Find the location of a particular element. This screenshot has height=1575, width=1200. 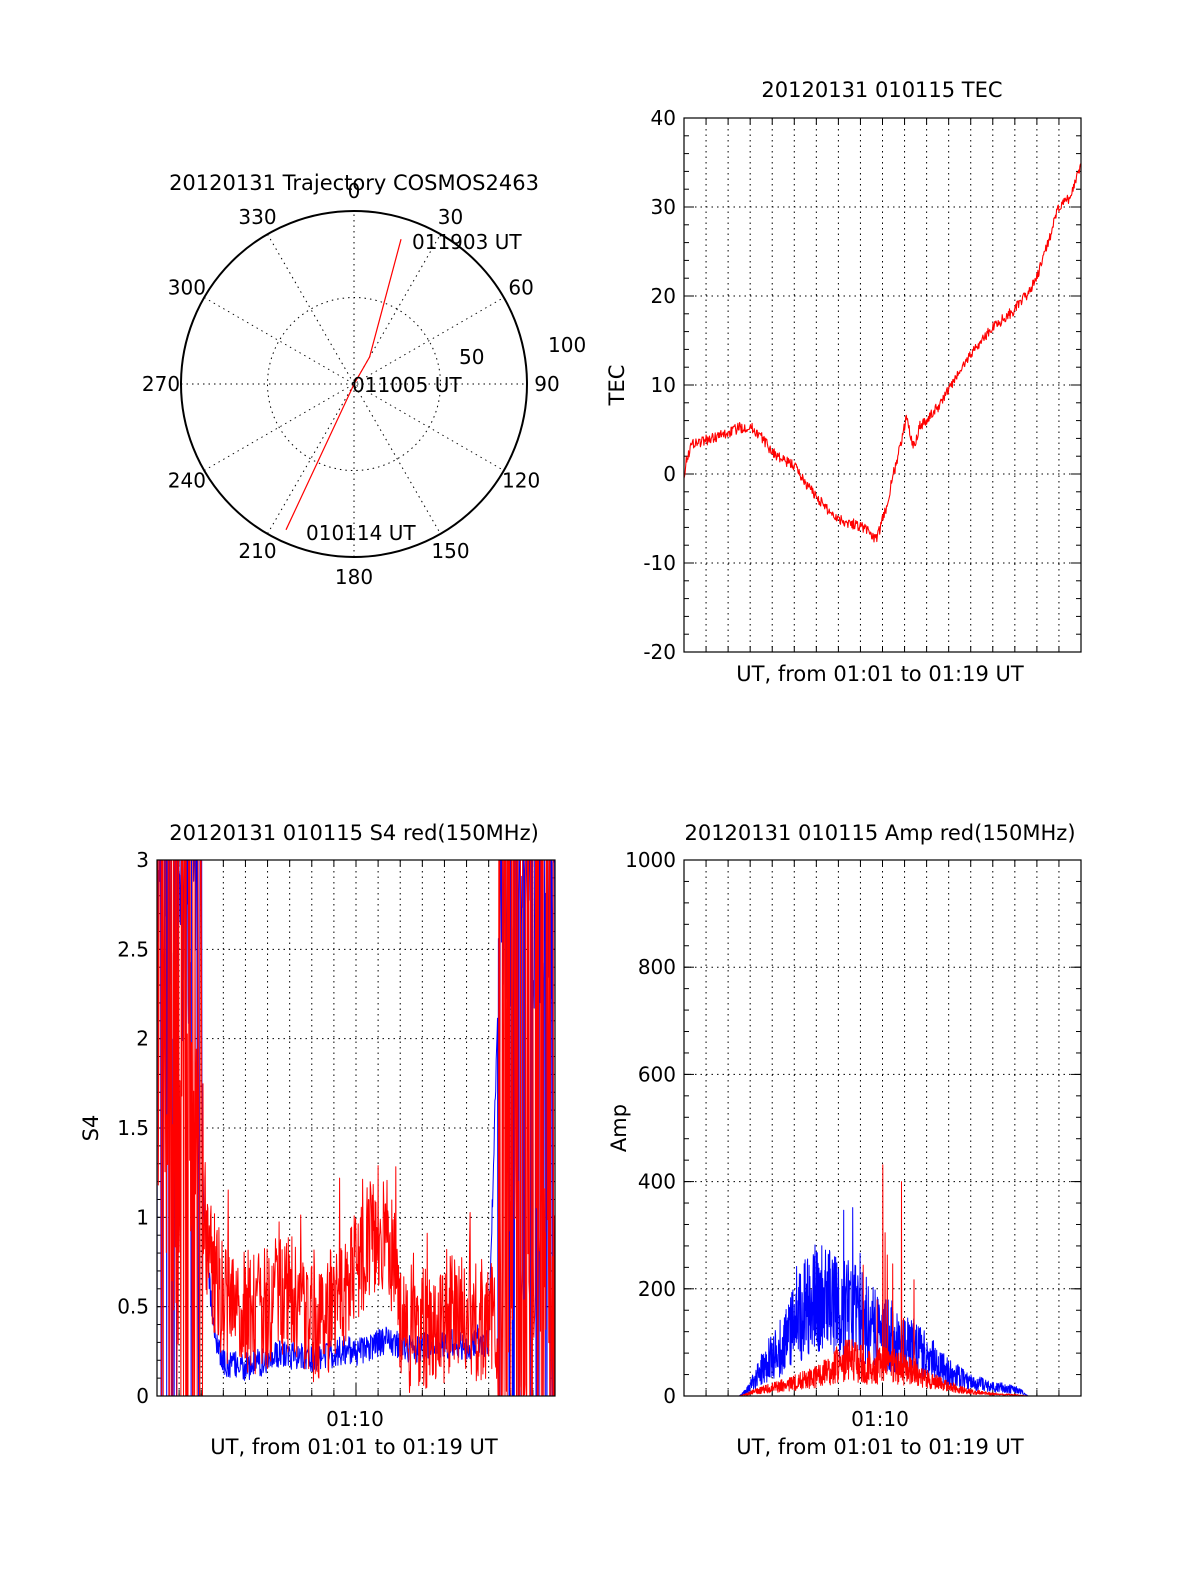

polar-angle-label: 240 is located at coordinates (187, 481).